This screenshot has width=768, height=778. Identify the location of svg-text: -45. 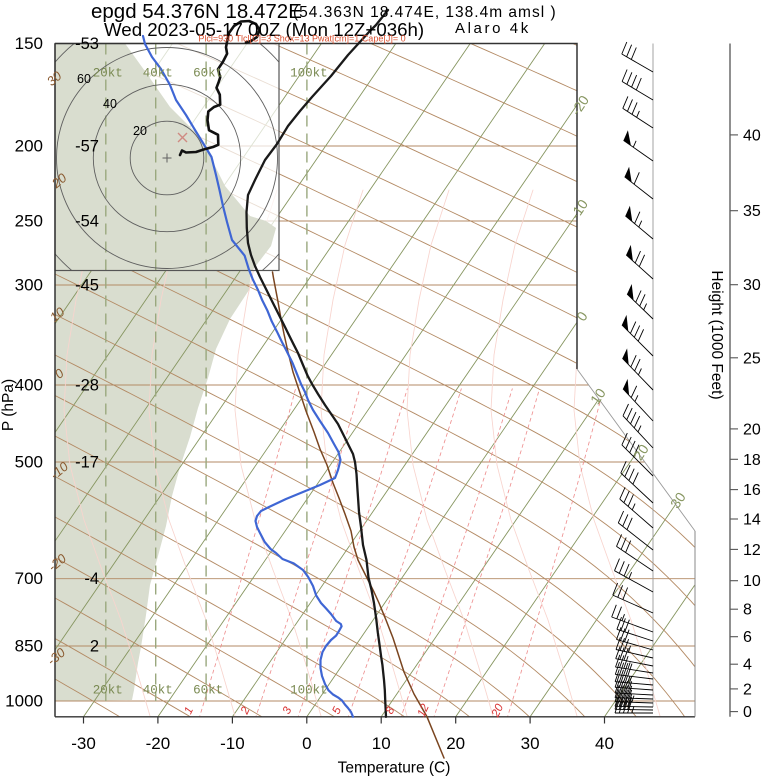
(87, 286).